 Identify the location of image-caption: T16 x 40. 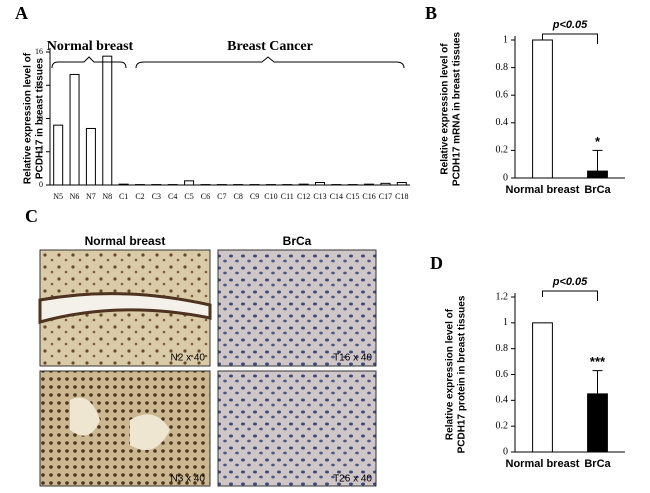
(352, 358).